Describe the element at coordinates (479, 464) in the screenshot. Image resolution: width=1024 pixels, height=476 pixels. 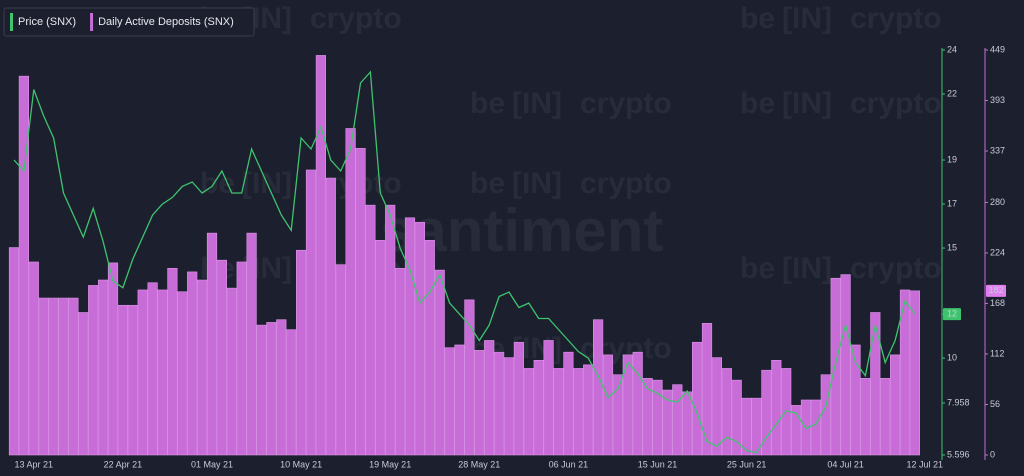
I see `x-tick-label: 28 May 21` at that location.